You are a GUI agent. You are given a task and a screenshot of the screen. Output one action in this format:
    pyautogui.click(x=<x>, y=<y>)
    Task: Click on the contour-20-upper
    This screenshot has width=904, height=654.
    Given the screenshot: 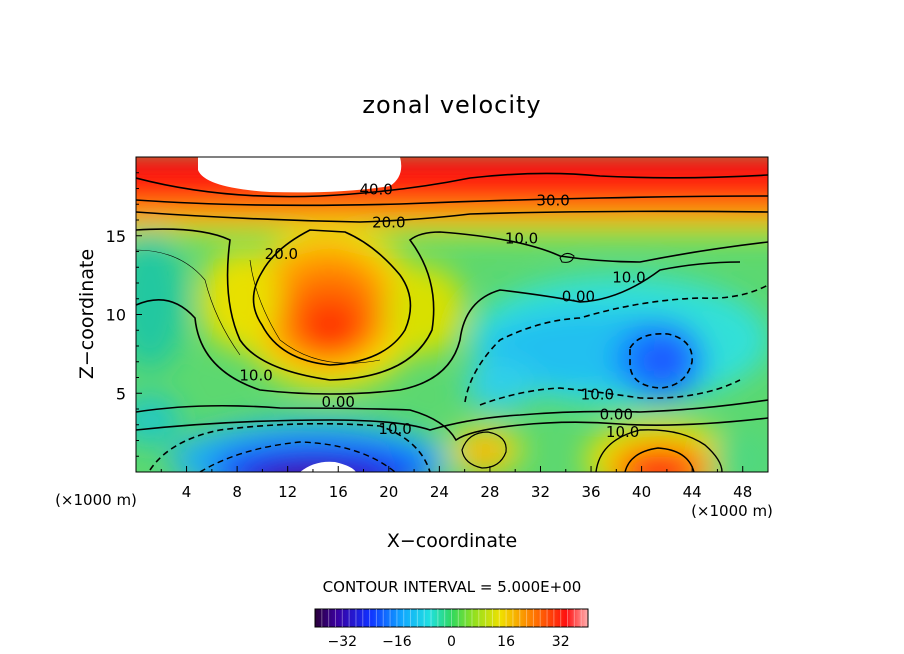 What is the action you would take?
    pyautogui.click(x=452, y=216)
    